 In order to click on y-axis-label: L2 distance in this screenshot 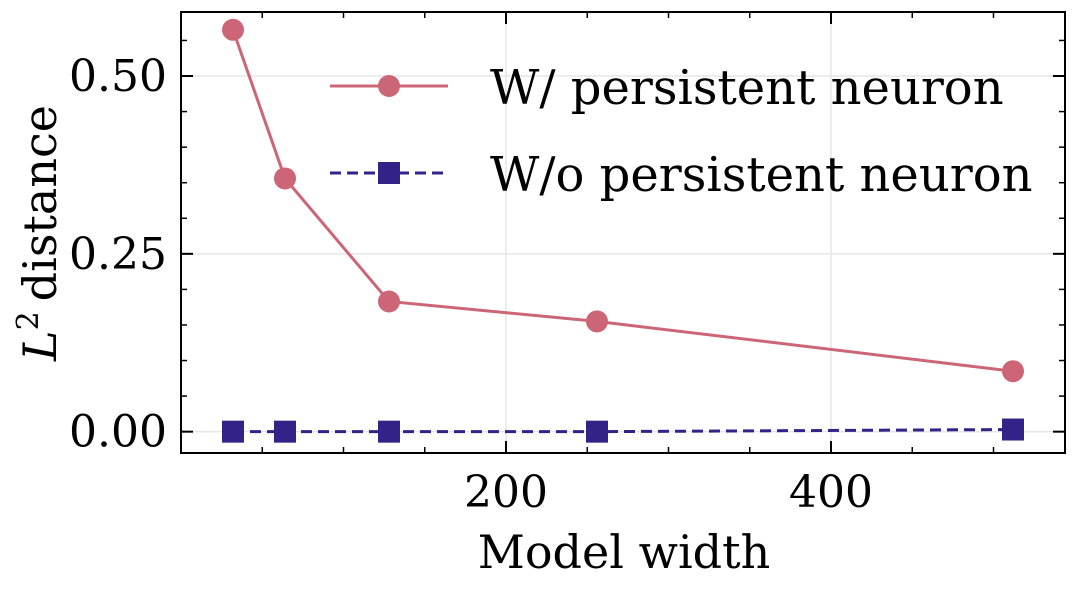, I will do `click(39, 233)`.